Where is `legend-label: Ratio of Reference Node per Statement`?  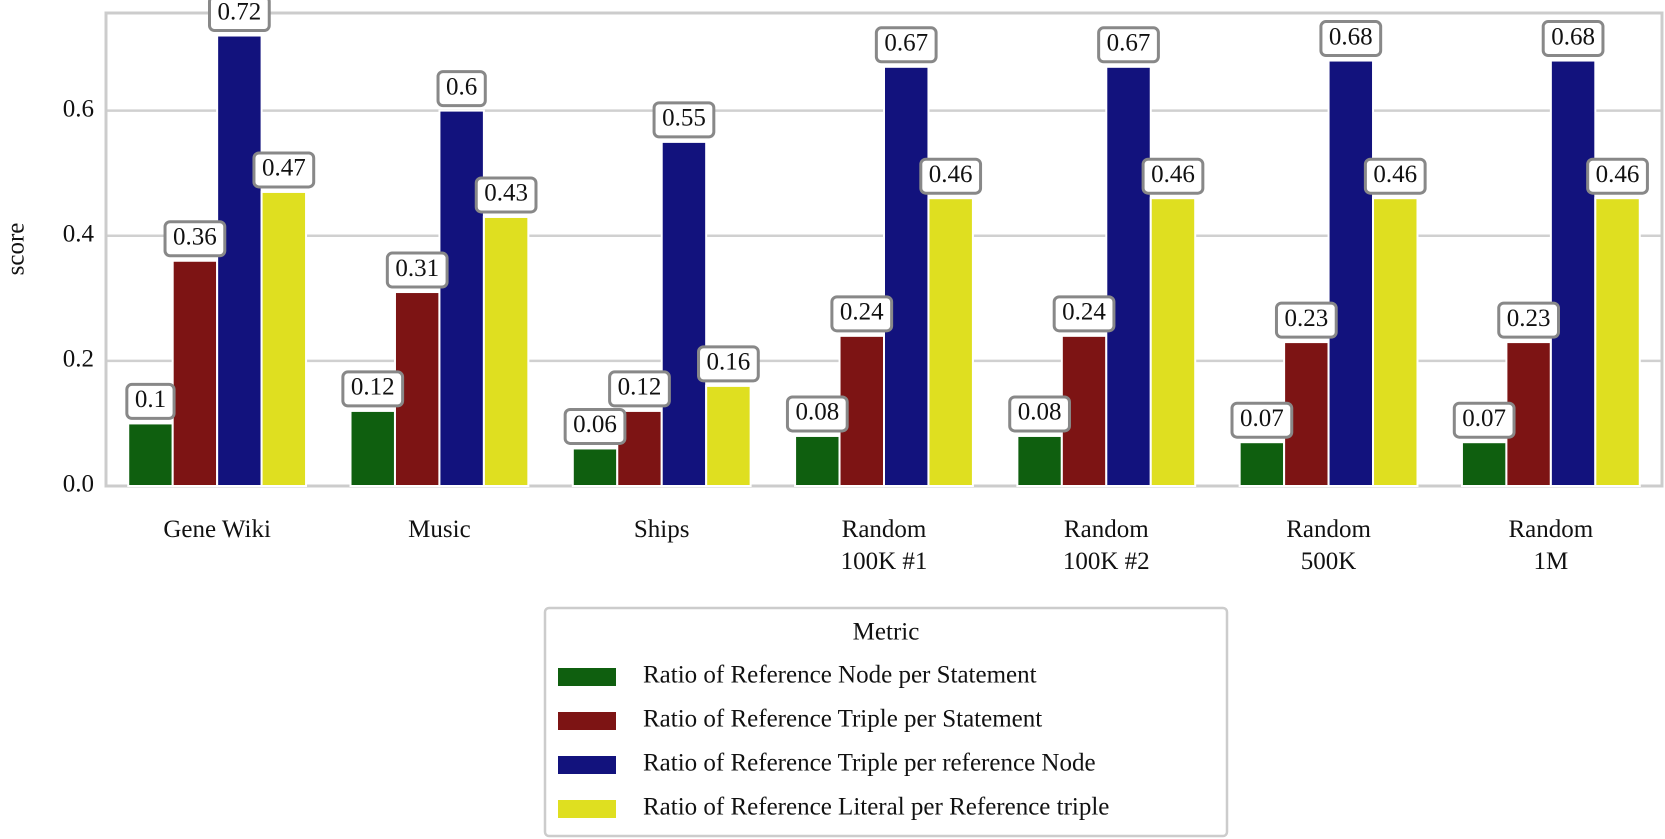
legend-label: Ratio of Reference Node per Statement is located at coordinates (840, 675).